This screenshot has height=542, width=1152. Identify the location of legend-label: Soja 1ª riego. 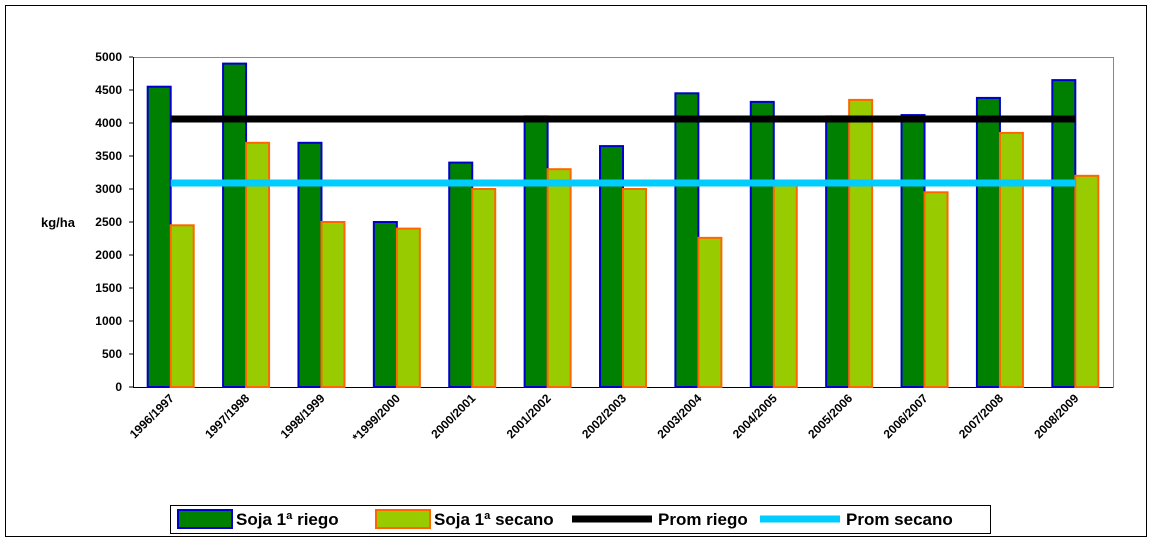
(287, 519).